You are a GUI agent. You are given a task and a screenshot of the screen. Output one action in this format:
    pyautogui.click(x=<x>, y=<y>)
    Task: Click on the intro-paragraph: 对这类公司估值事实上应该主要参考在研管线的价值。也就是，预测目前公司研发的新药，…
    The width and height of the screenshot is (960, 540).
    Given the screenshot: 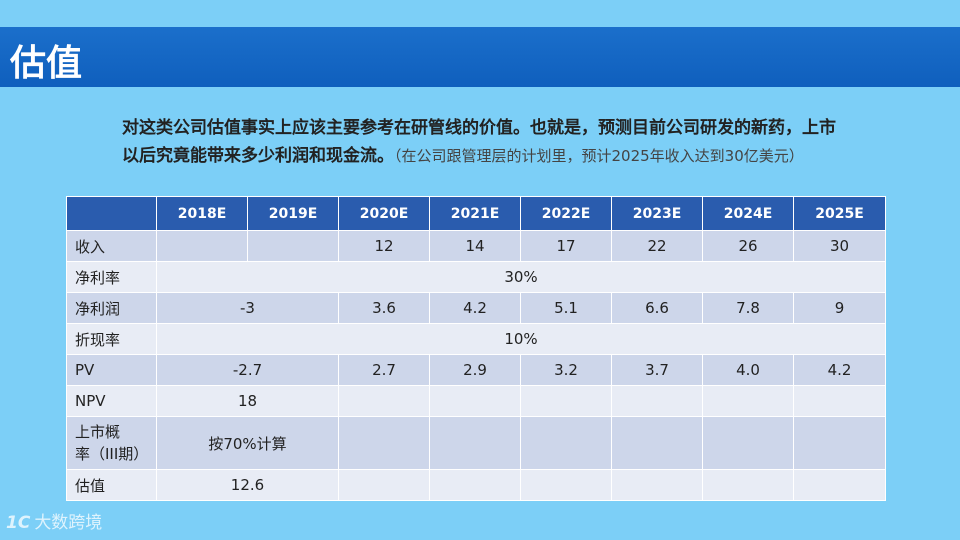 What is the action you would take?
    pyautogui.click(x=482, y=142)
    